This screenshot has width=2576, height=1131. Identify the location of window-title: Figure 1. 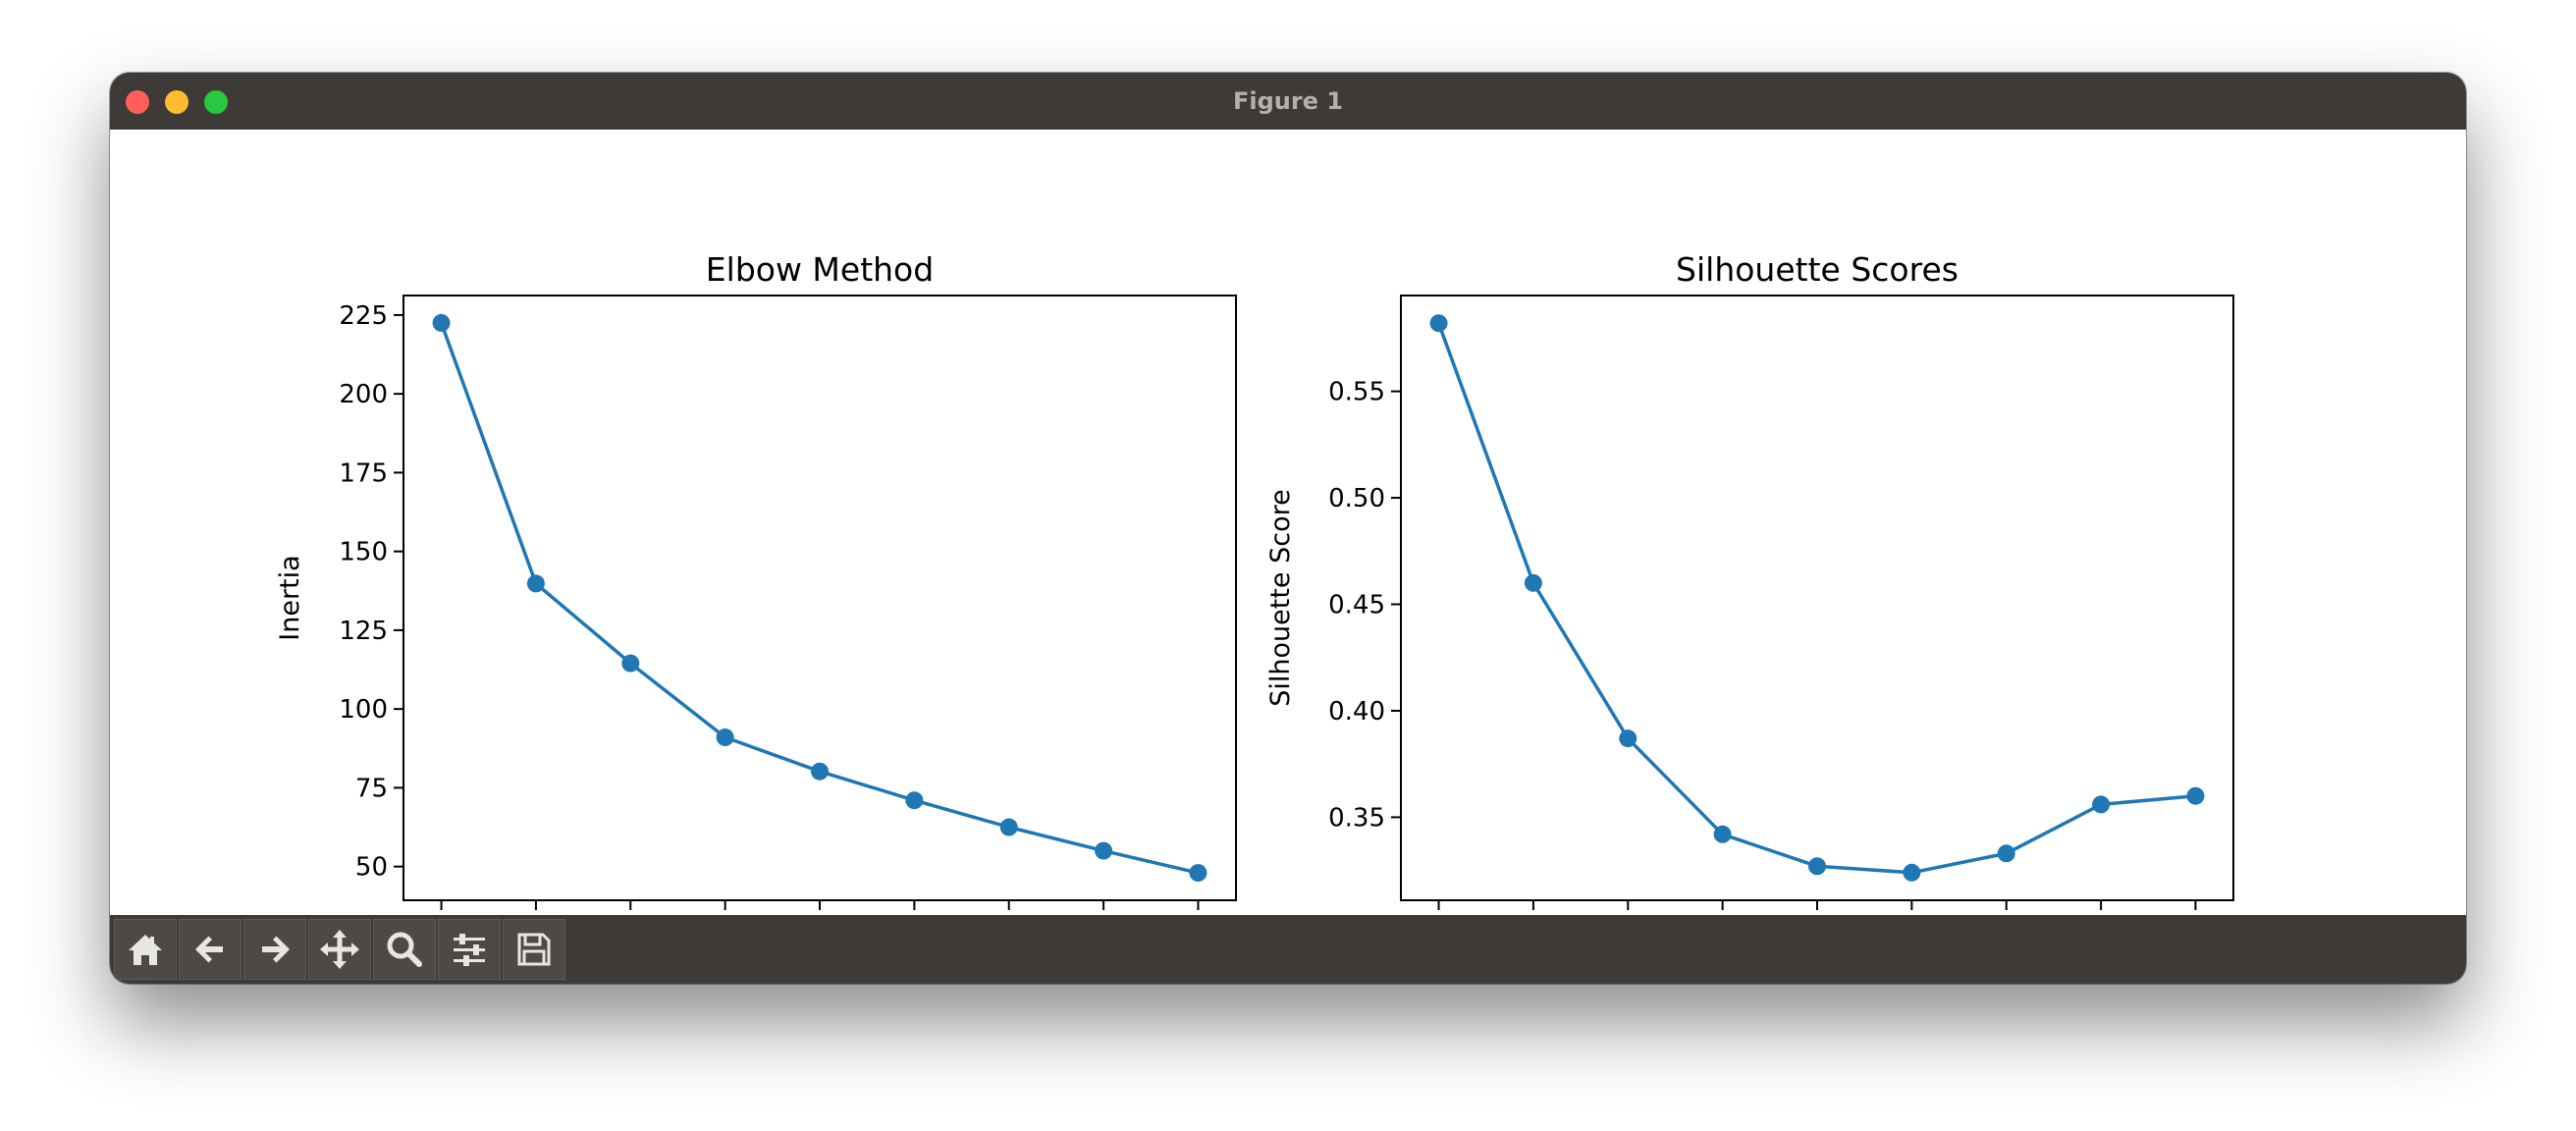
(1288, 101).